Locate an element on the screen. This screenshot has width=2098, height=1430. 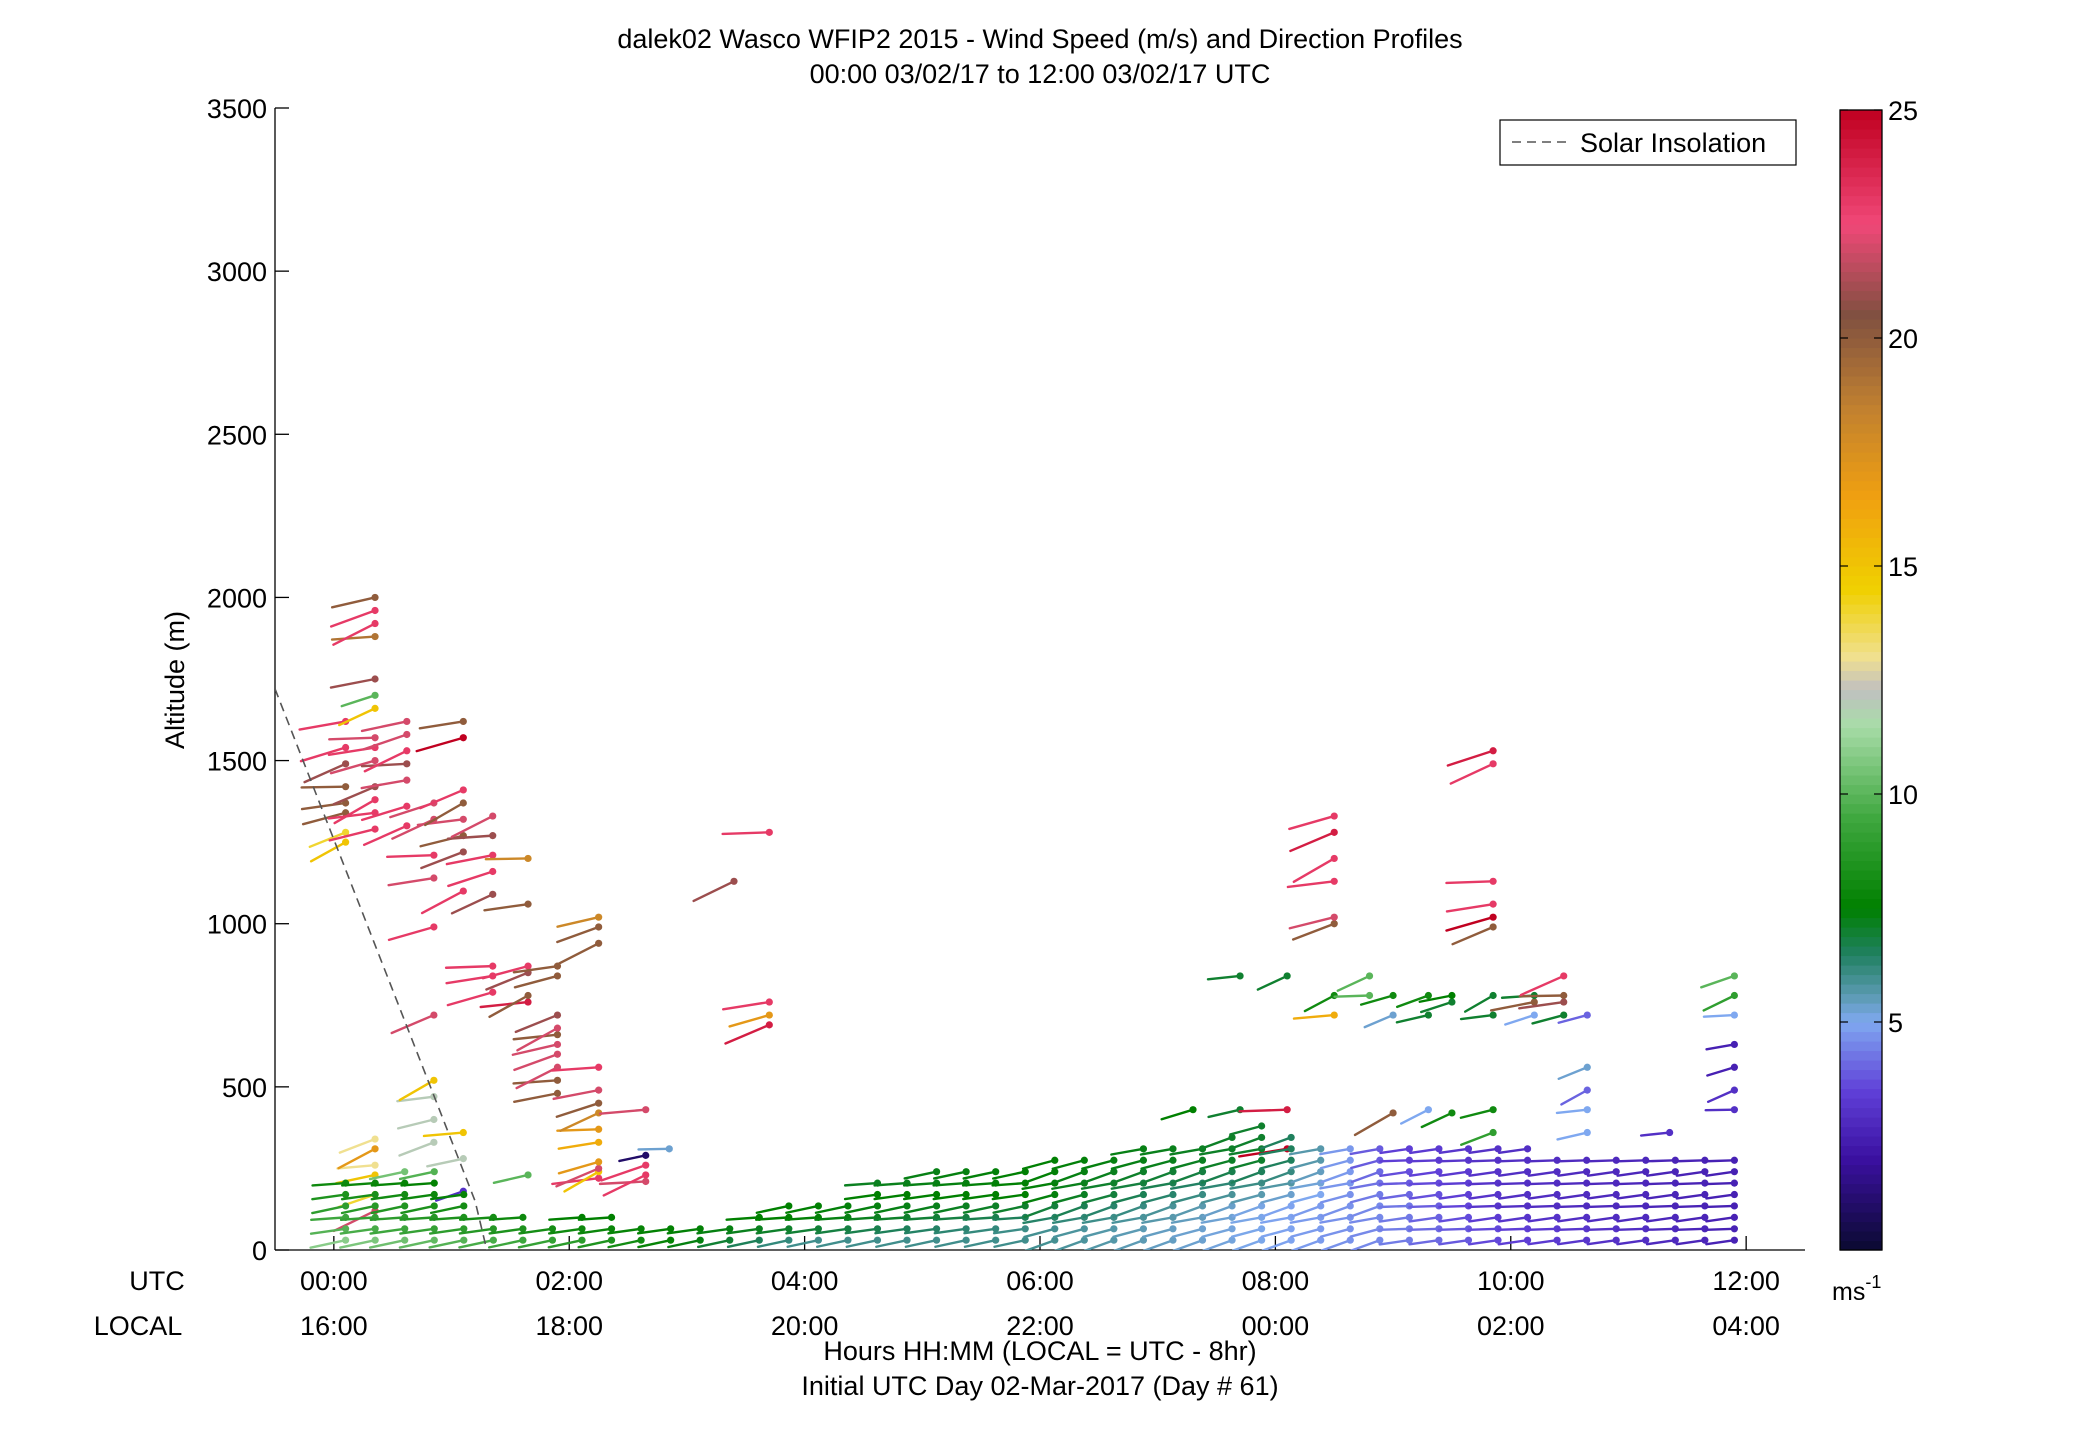
y-tick-label: 2500 is located at coordinates (237, 435).